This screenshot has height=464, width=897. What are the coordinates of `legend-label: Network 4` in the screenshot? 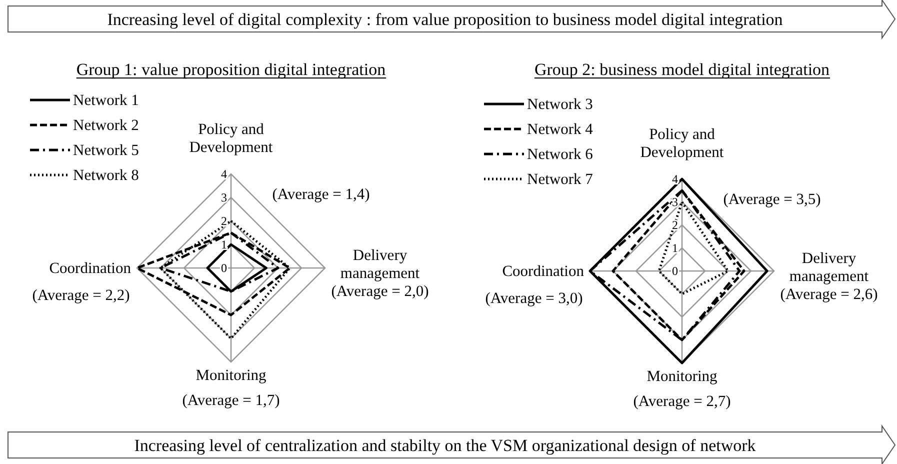 It's located at (560, 129).